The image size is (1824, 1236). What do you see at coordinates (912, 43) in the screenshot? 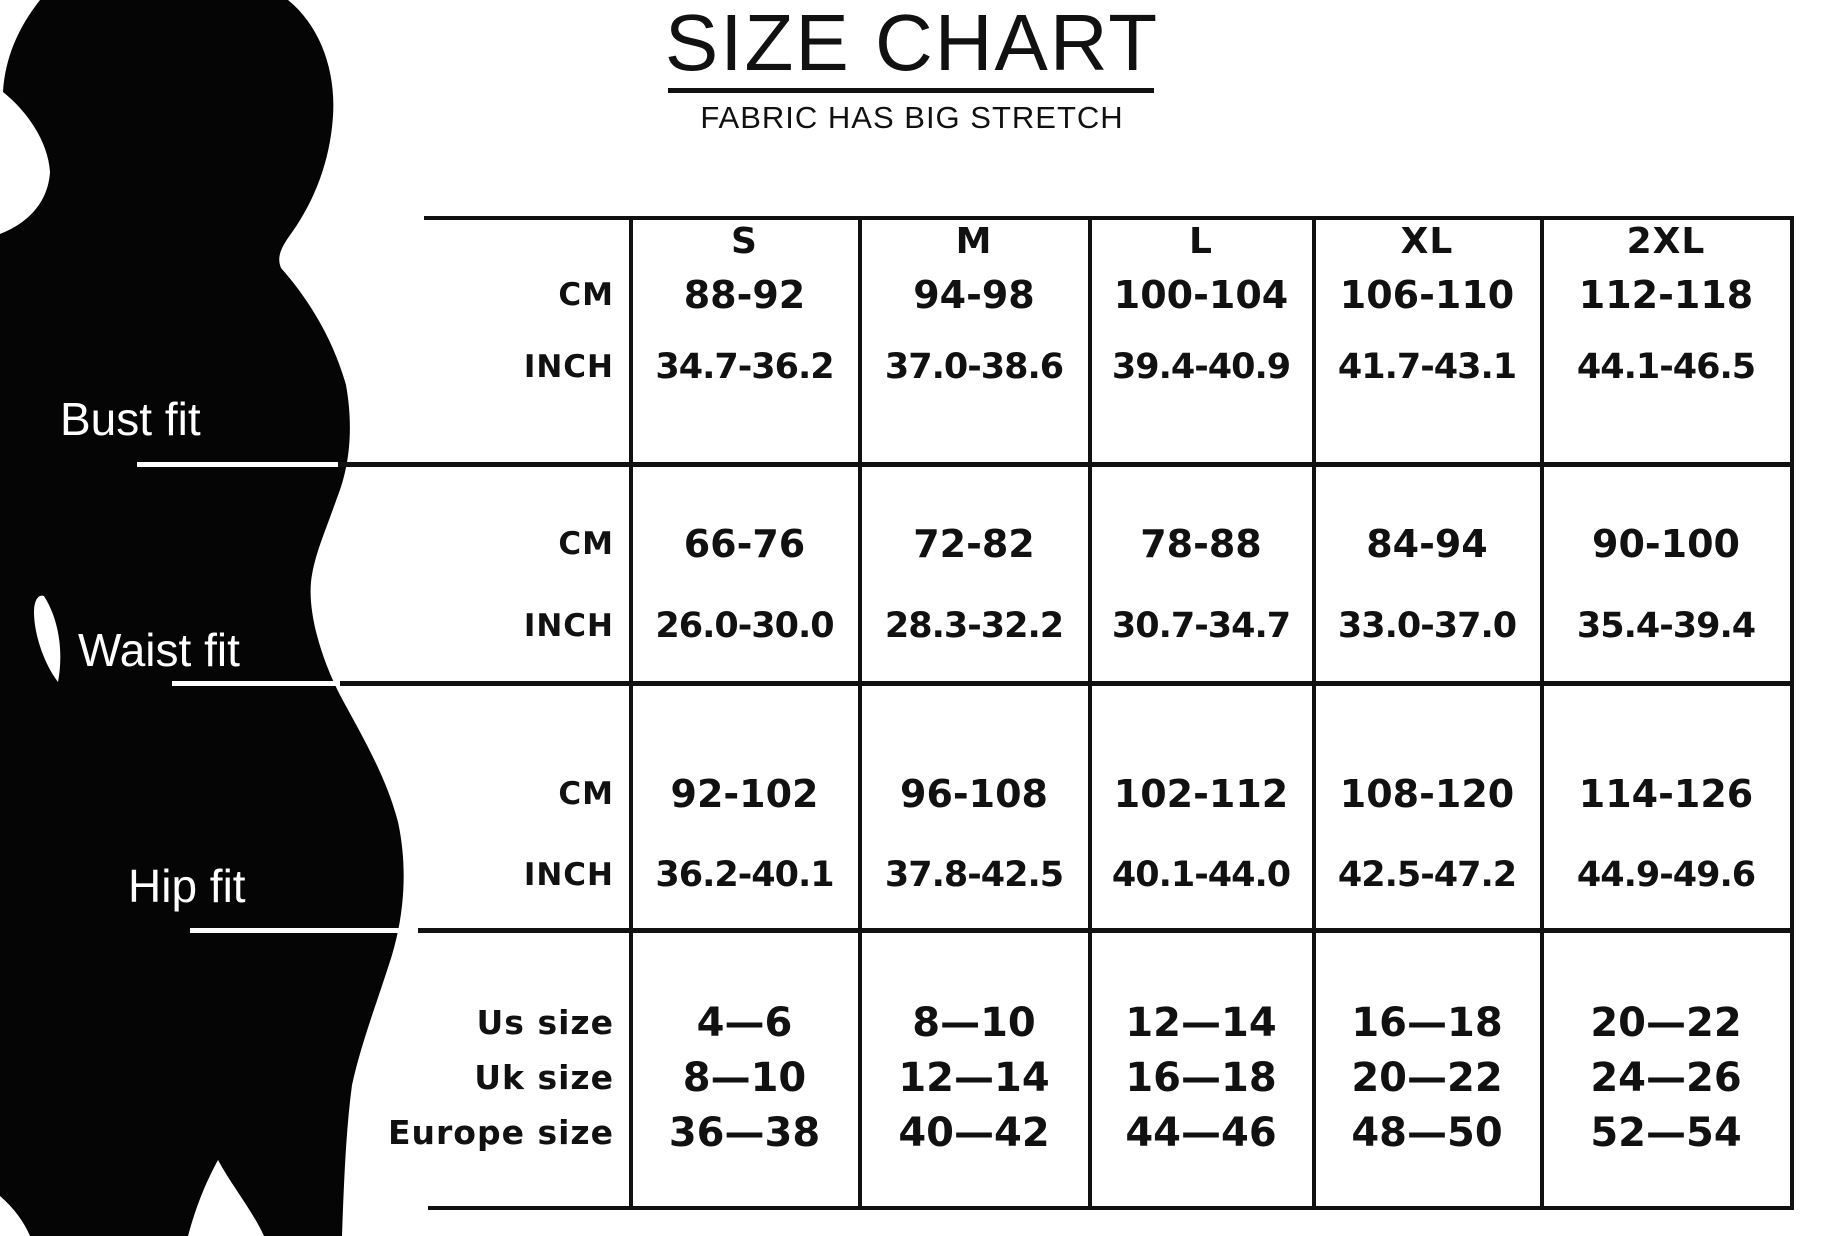
I see `page-title: SIZE CHART` at bounding box center [912, 43].